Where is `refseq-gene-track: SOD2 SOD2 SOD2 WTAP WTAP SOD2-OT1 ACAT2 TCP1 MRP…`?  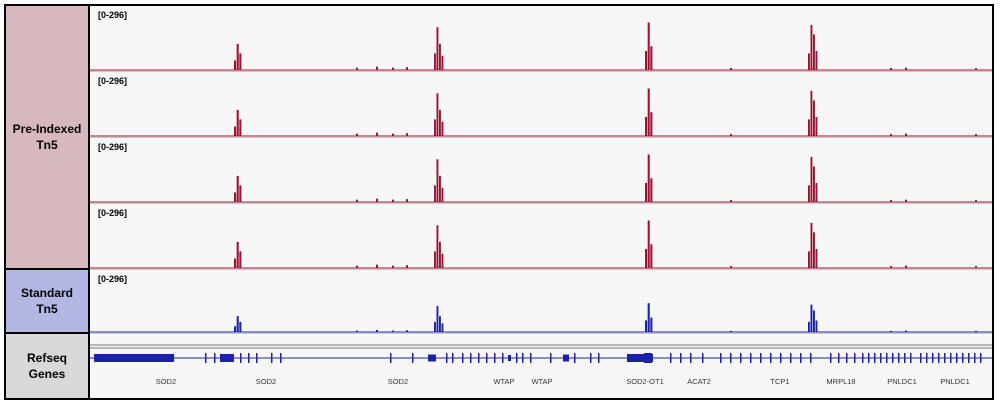
refseq-gene-track: SOD2 SOD2 SOD2 WTAP WTAP SOD2-OT1 ACAT2 TCP1 MRP… is located at coordinates (541, 367).